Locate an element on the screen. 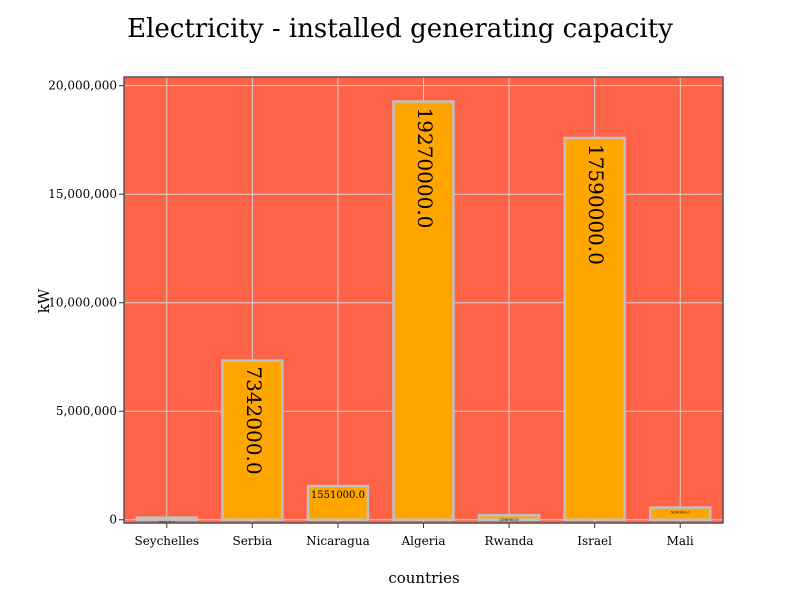  data-label: 17590000.0 is located at coordinates (596, 204).